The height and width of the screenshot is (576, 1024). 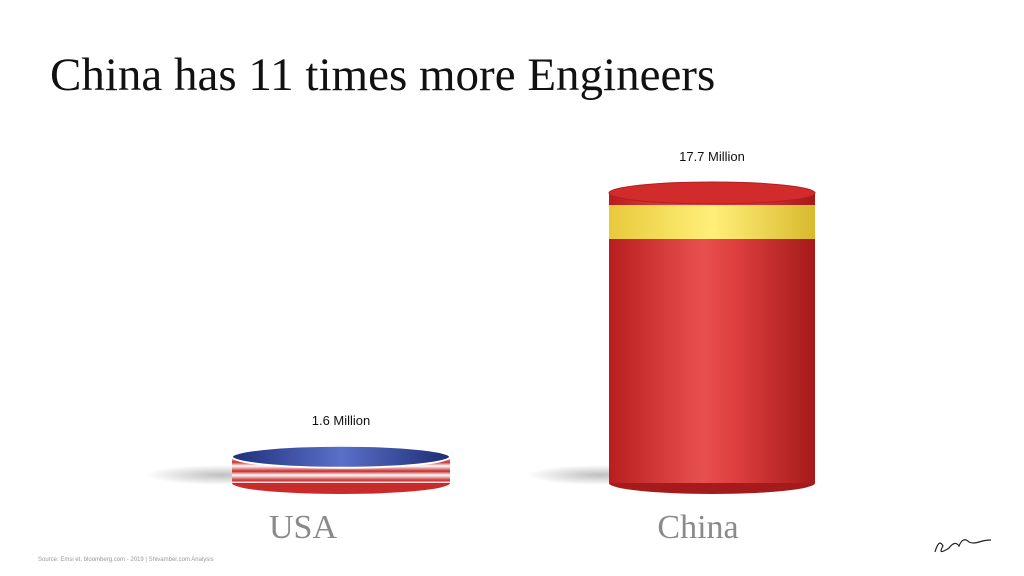 What do you see at coordinates (697, 527) in the screenshot?
I see `category-label: China` at bounding box center [697, 527].